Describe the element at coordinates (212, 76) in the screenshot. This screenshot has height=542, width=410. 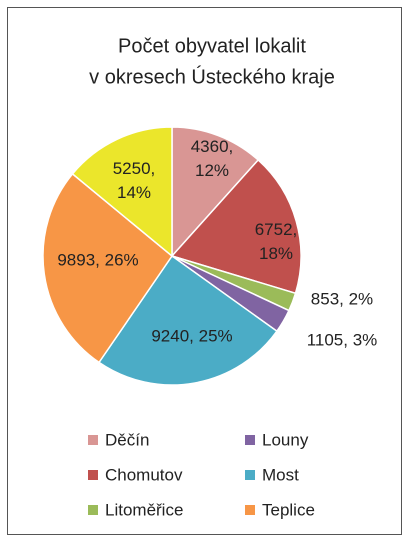
I see `chart-title: v okresech Ústeckého kraje` at that location.